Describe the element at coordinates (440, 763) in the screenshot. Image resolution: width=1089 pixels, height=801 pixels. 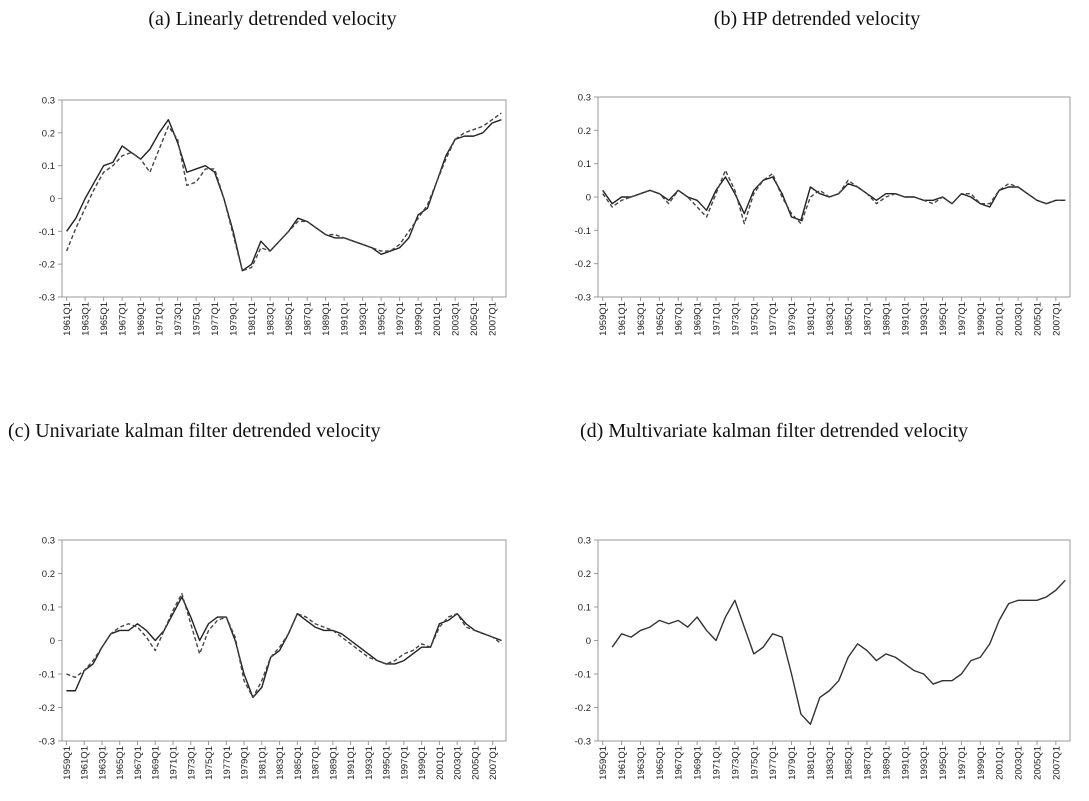
I see `x-tick-label: 2001Q1` at that location.